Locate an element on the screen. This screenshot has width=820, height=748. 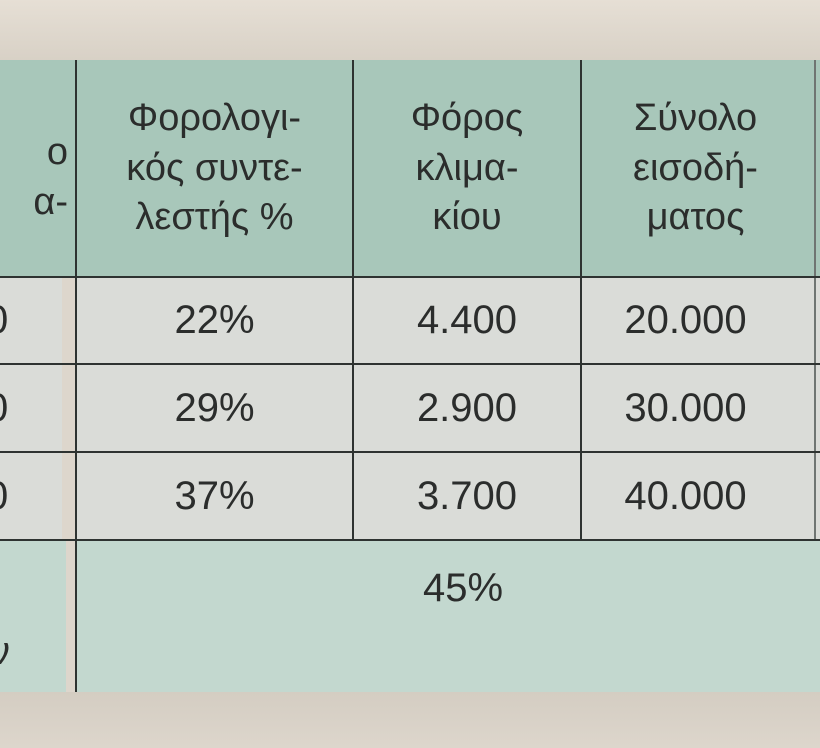
header-line: Φορολογι- is located at coordinates (214, 118).